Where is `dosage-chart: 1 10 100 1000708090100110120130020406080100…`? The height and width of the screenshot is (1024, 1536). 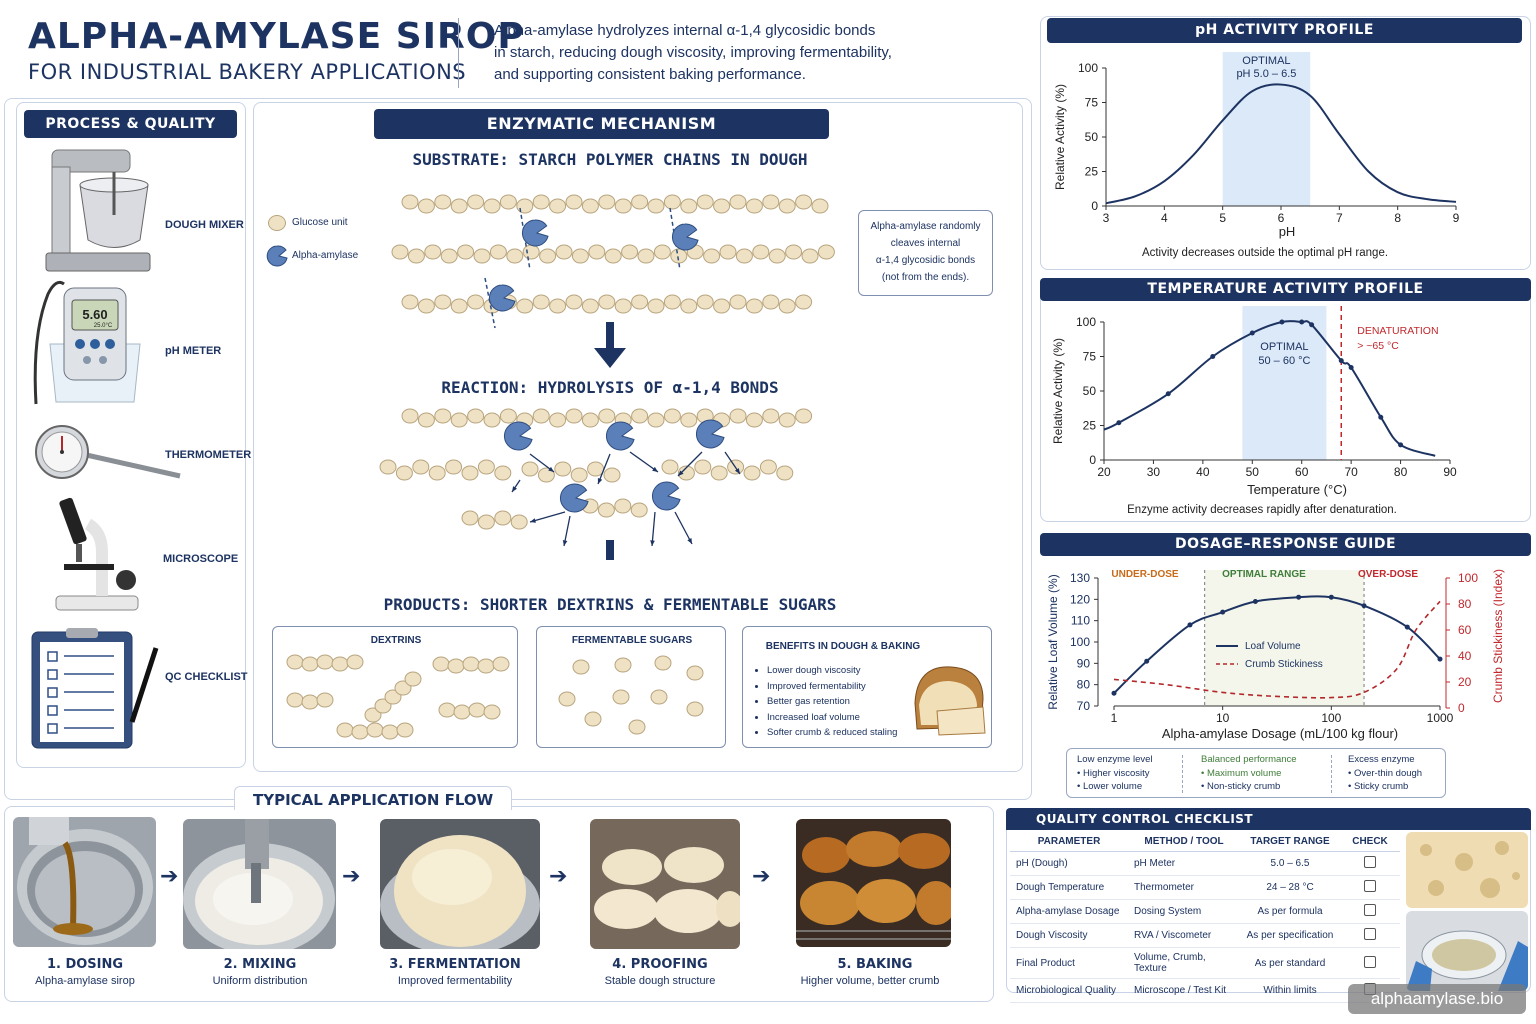 dosage-chart: 1 10 100 1000708090100110120130020406080100… is located at coordinates (1275, 655).